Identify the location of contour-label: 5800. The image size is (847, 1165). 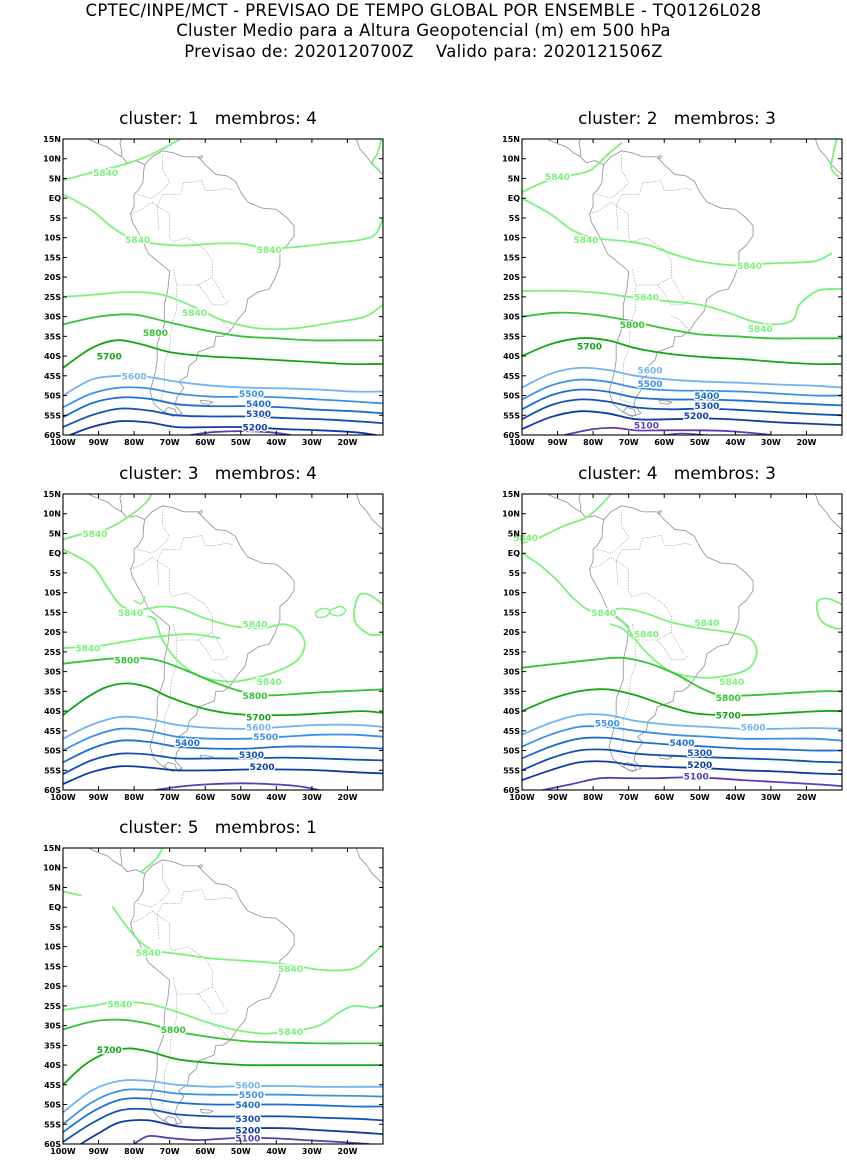
(632, 326).